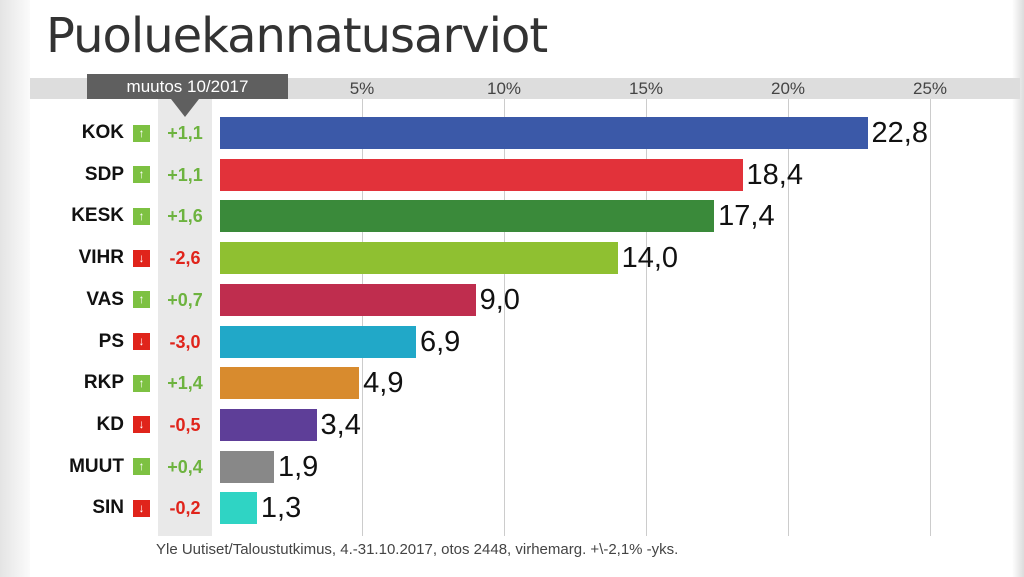  I want to click on left-edge-shade, so click(15, 288).